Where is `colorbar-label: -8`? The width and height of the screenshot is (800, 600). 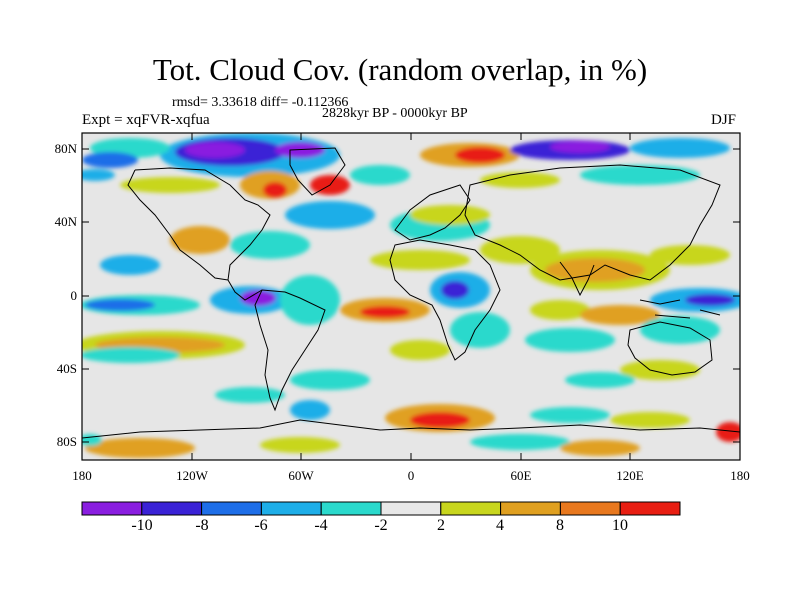
colorbar-label: -8 is located at coordinates (202, 525).